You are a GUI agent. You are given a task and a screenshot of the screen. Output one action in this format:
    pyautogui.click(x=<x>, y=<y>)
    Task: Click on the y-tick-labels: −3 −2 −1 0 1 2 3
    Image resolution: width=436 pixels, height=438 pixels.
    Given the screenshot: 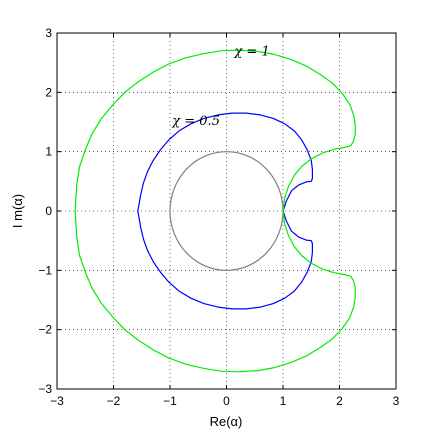 What is the action you would take?
    pyautogui.click(x=45, y=211)
    